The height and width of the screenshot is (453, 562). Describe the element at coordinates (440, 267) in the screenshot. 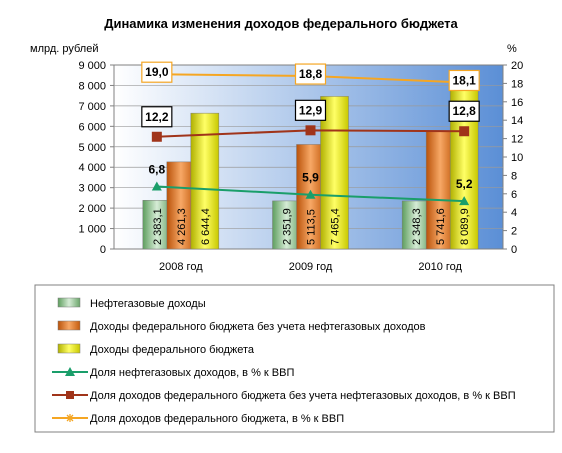

I see `category-label: 2010 год` at that location.